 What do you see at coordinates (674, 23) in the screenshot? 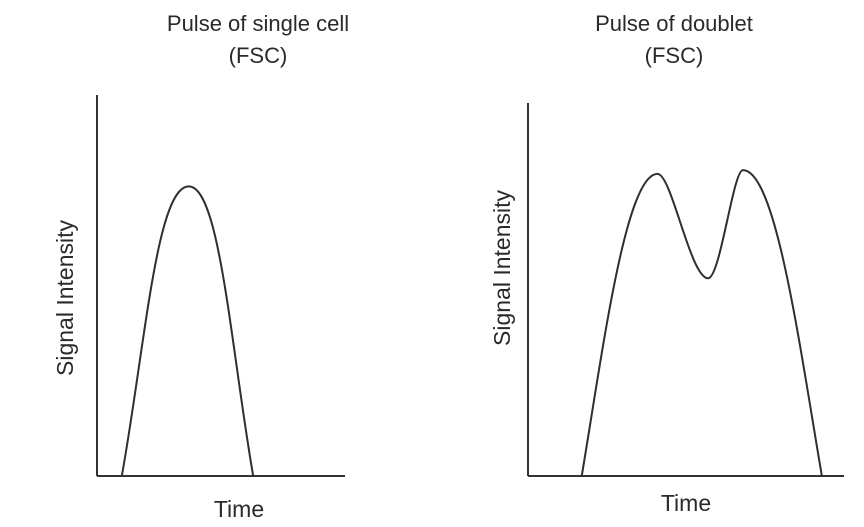
I see `chart-title: Pulse of doublet` at bounding box center [674, 23].